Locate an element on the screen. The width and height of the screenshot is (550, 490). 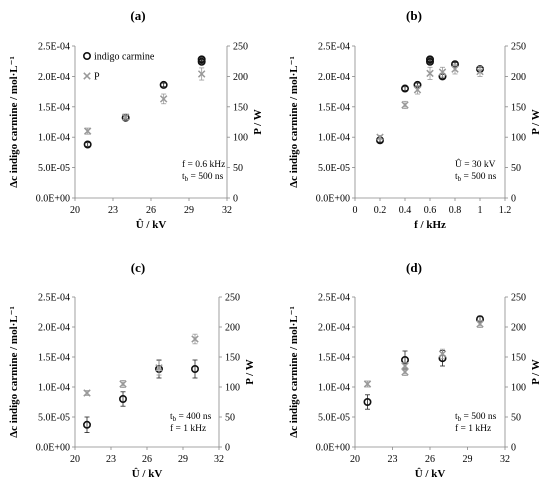
x-tick-label: 1.2 is located at coordinates (505, 210).